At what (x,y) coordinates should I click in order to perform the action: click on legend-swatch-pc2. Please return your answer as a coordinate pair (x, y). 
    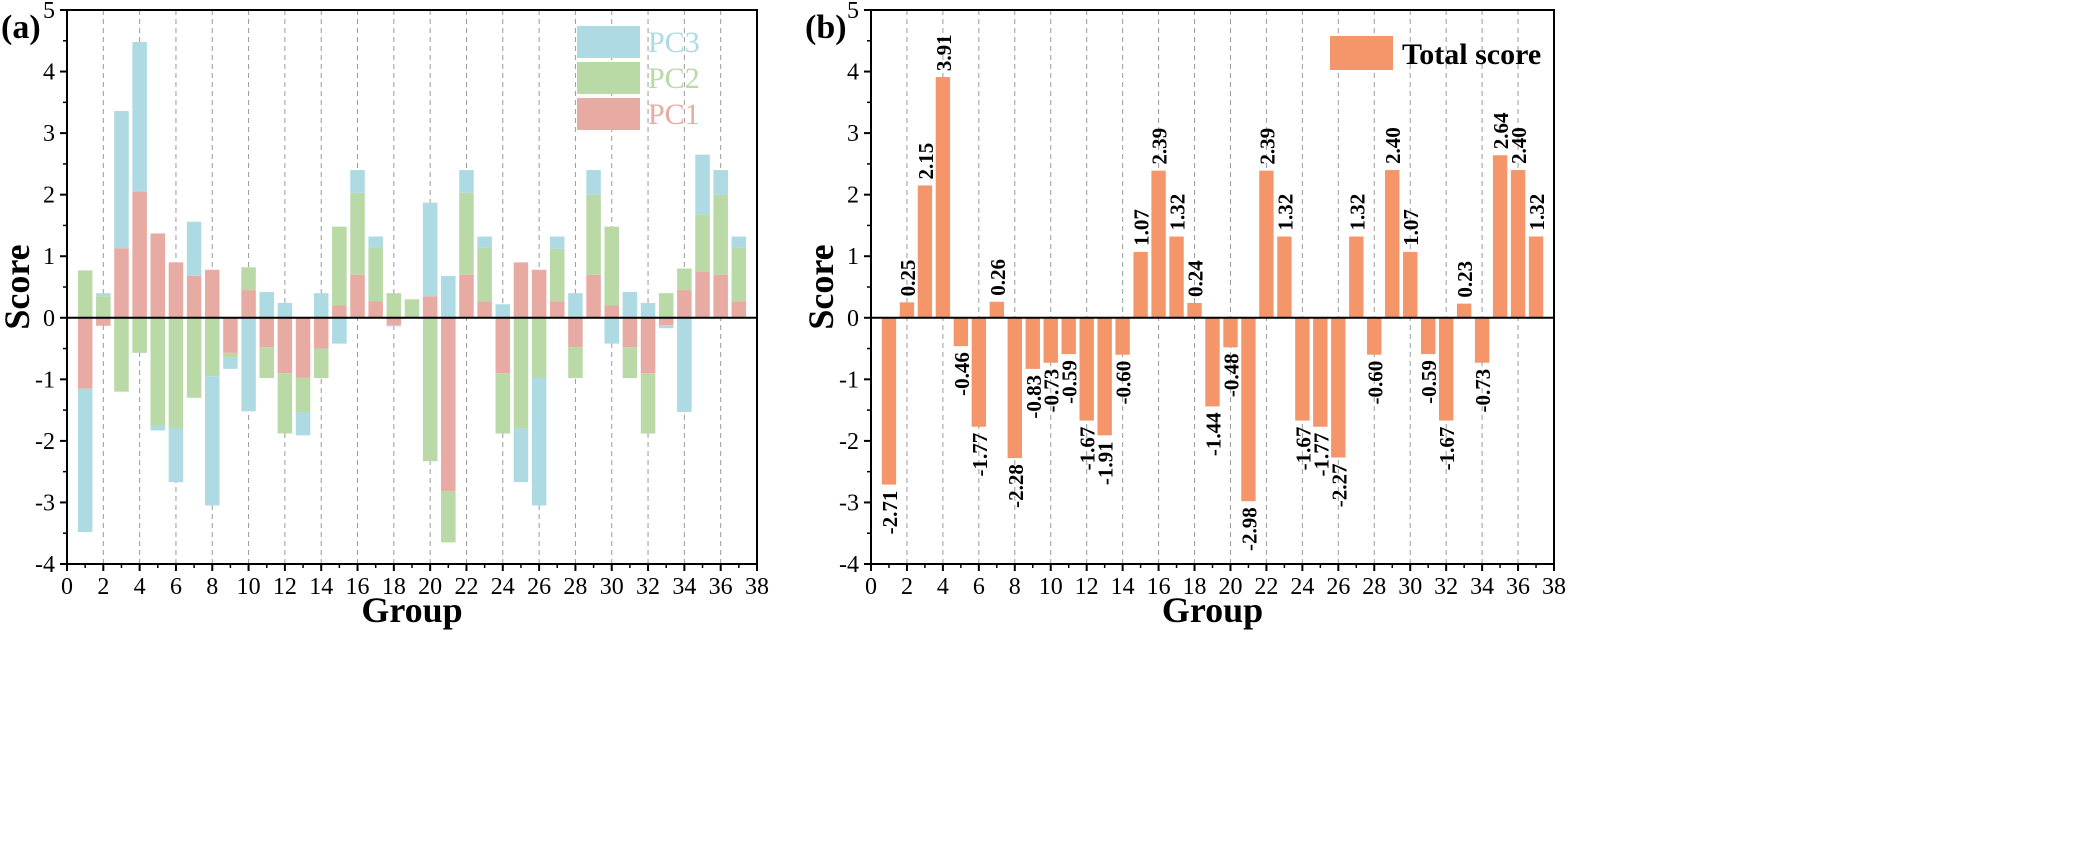
    Looking at the image, I should click on (608, 78).